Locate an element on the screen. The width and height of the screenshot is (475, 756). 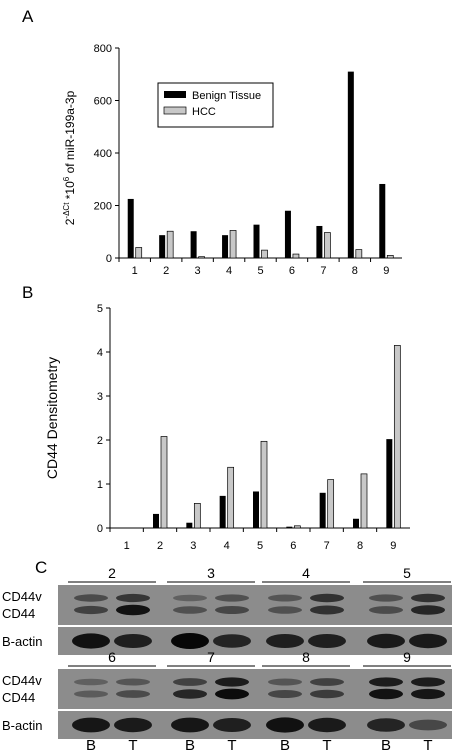
y-tick-label: 2 is located at coordinates (100, 441).